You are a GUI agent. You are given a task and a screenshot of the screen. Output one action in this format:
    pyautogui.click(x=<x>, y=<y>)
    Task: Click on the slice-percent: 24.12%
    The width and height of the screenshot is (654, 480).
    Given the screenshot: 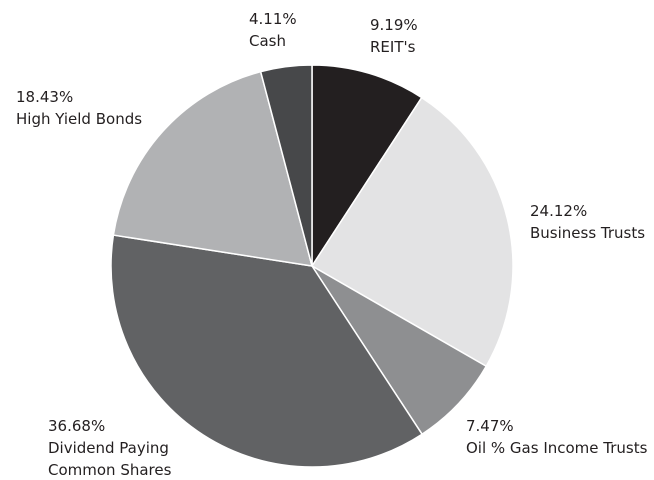 What is the action you would take?
    pyautogui.click(x=558, y=211)
    